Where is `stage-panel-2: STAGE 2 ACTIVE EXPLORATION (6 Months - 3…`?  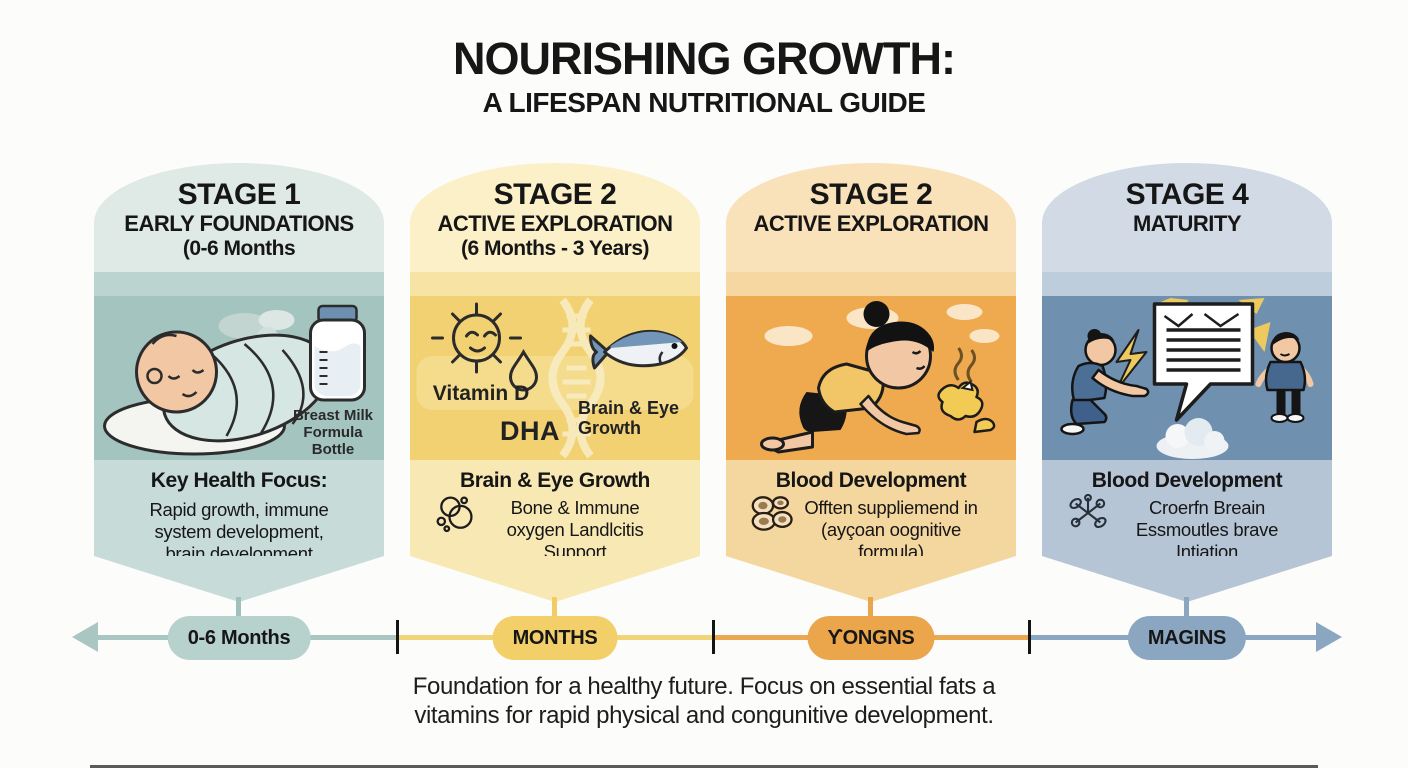
stage-panel-2: STAGE 2 ACTIVE EXPLORATION (6 Months - 3… is located at coordinates (555, 382).